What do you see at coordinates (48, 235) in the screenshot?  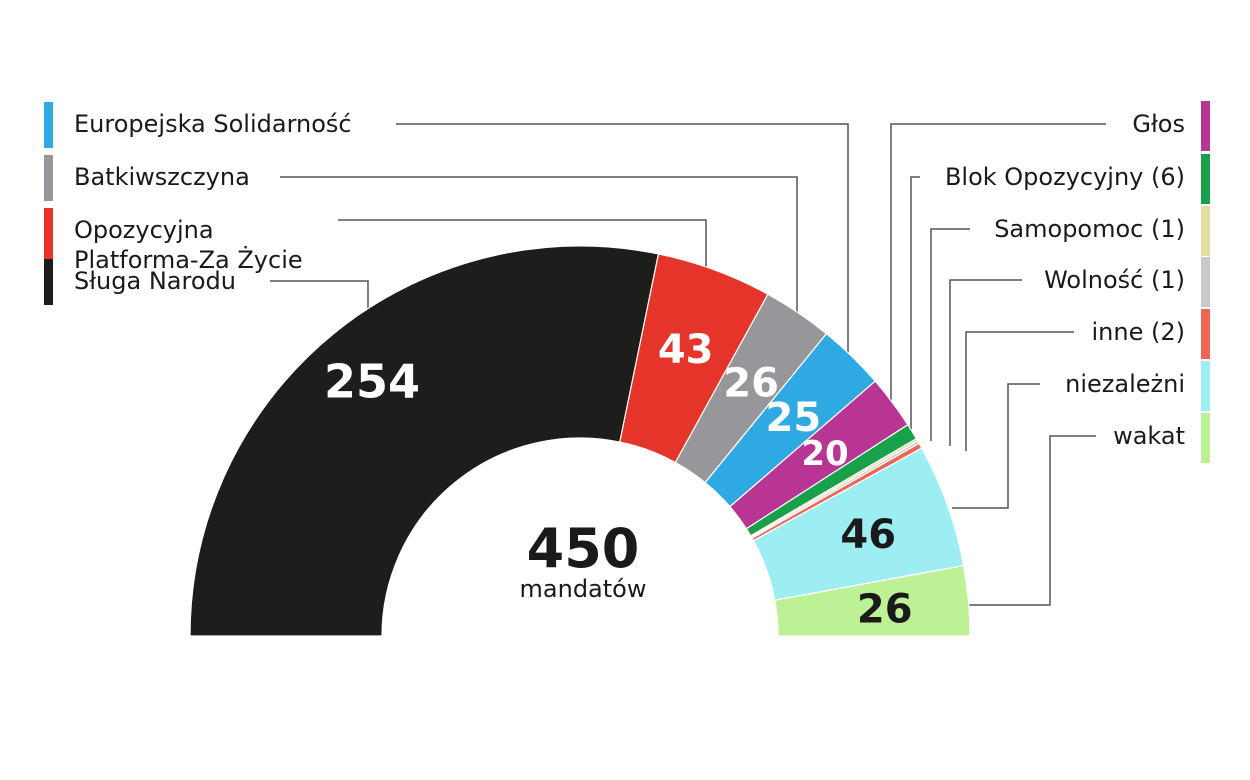 I see `legend-swatch-opozycyjna-platforma-za-zycie` at bounding box center [48, 235].